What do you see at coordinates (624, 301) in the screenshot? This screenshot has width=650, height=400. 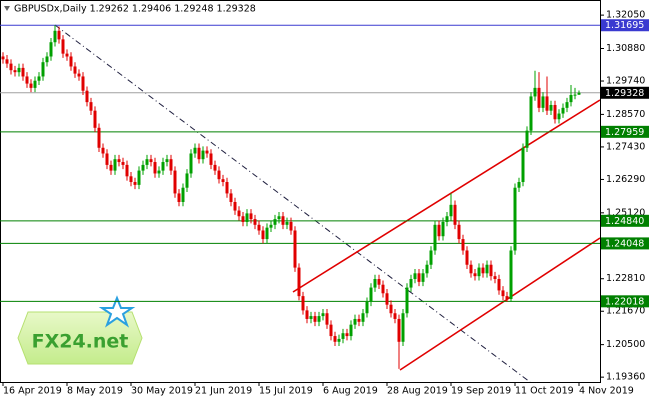 I see `level-label: 1.22018` at bounding box center [624, 301].